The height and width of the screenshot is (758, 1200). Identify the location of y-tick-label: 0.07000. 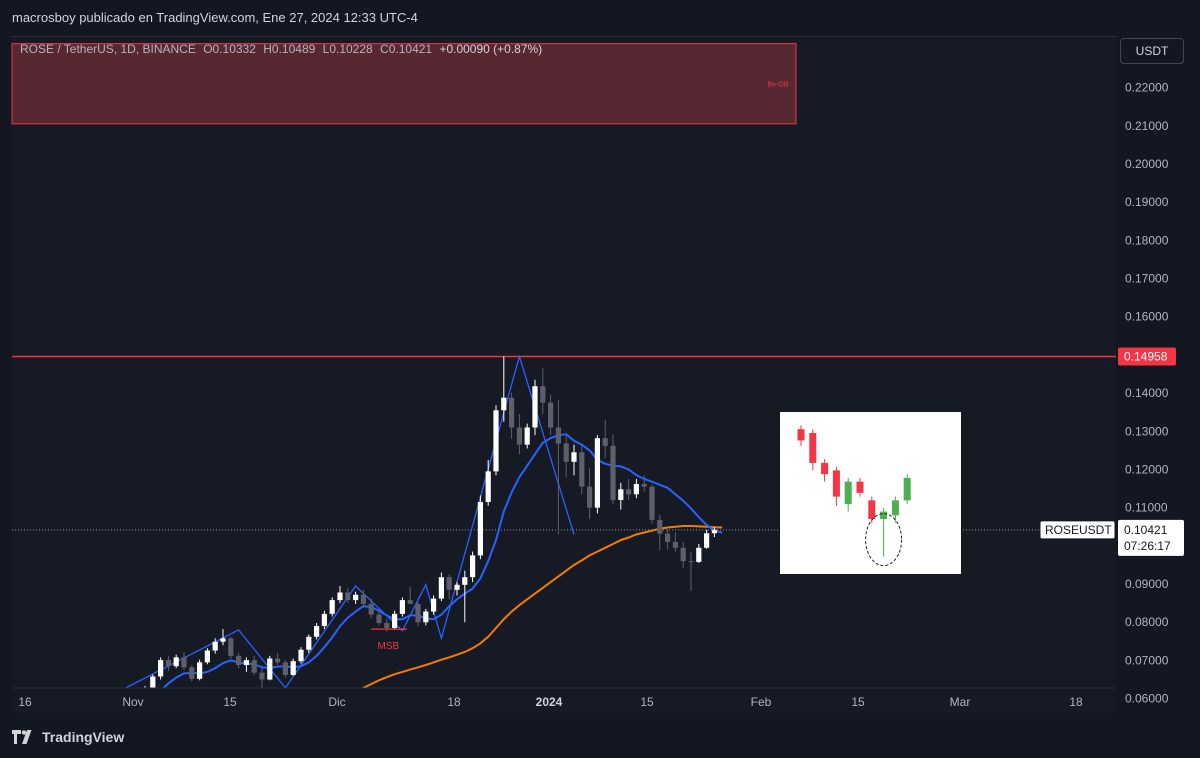
(1147, 660).